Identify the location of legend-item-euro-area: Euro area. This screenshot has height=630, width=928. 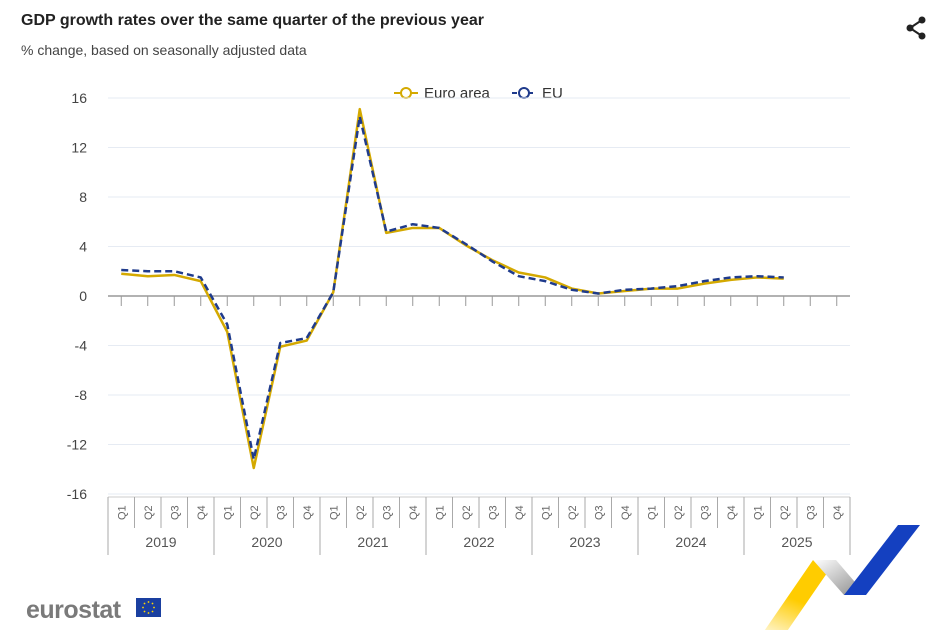
(442, 93).